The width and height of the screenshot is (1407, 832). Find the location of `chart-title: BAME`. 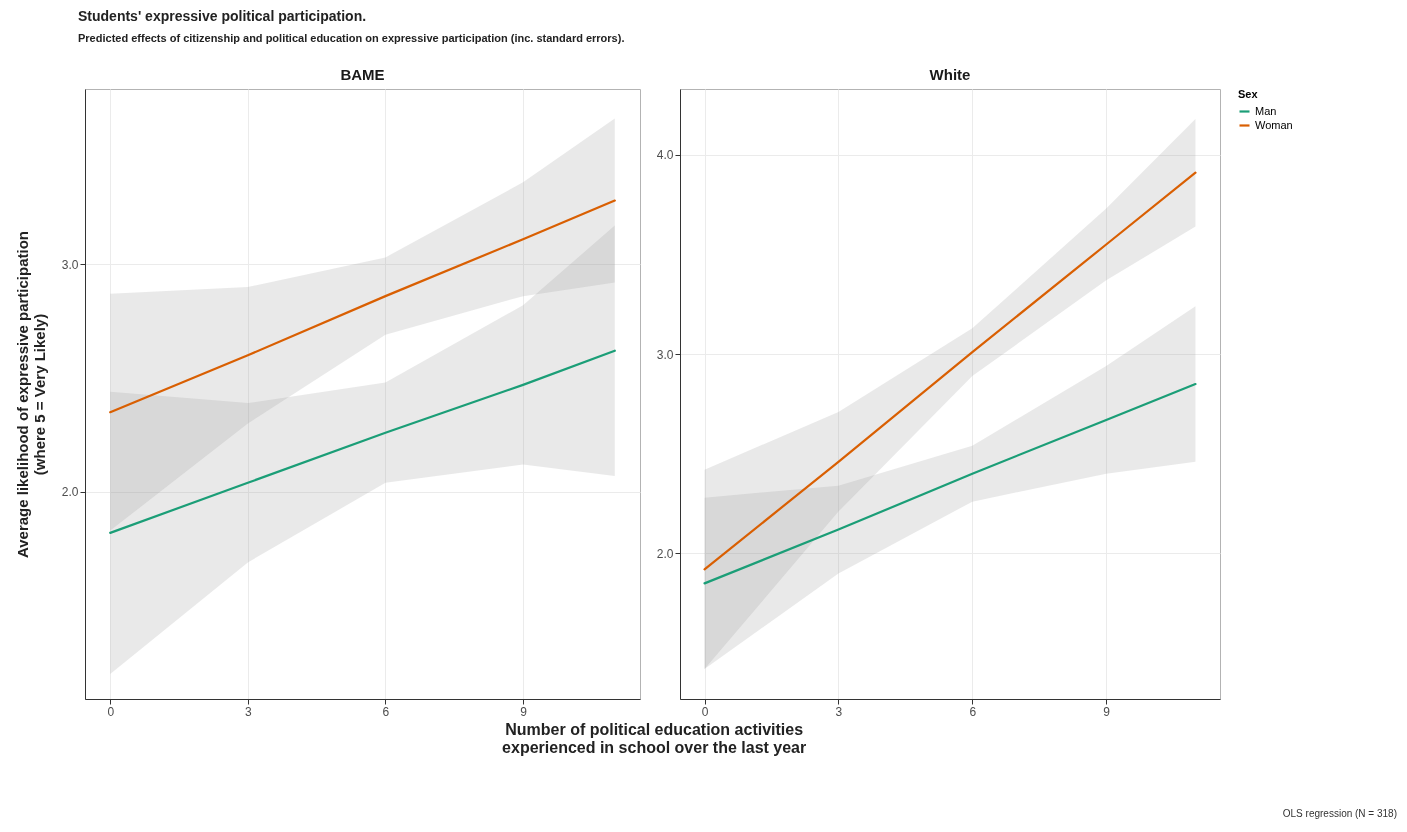

chart-title: BAME is located at coordinates (362, 74).